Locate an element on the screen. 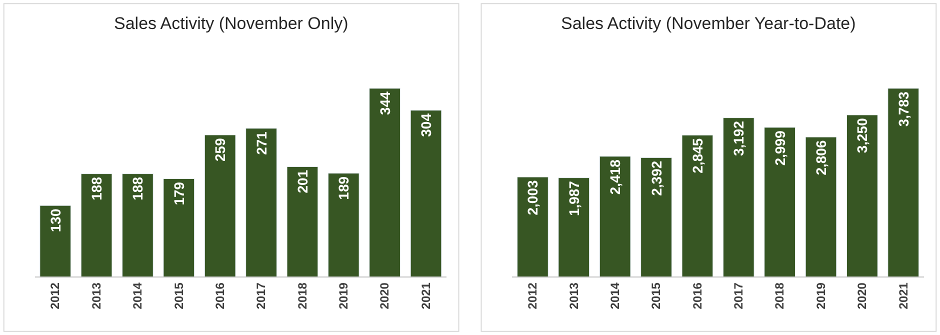 The image size is (940, 335). data-label: 271 is located at coordinates (261, 143).